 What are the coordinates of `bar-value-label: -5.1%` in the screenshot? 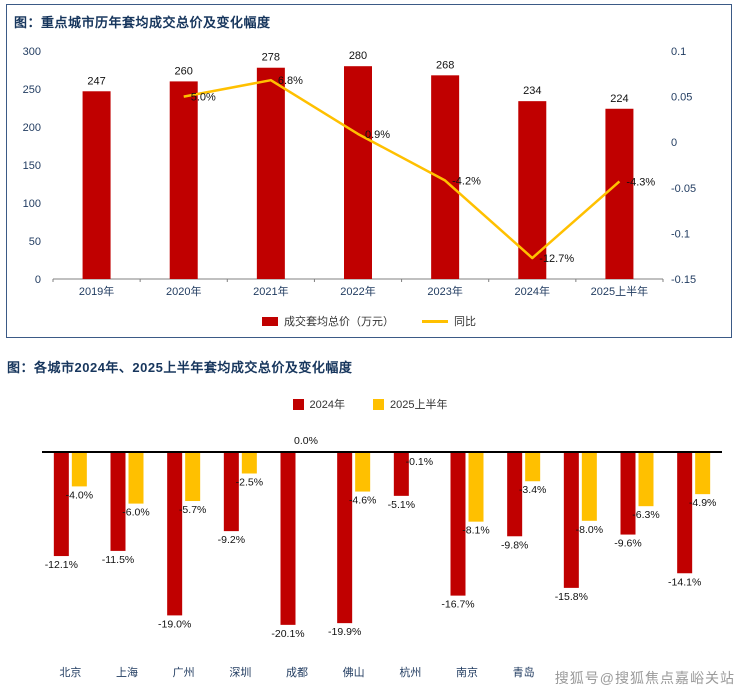 It's located at (401, 505).